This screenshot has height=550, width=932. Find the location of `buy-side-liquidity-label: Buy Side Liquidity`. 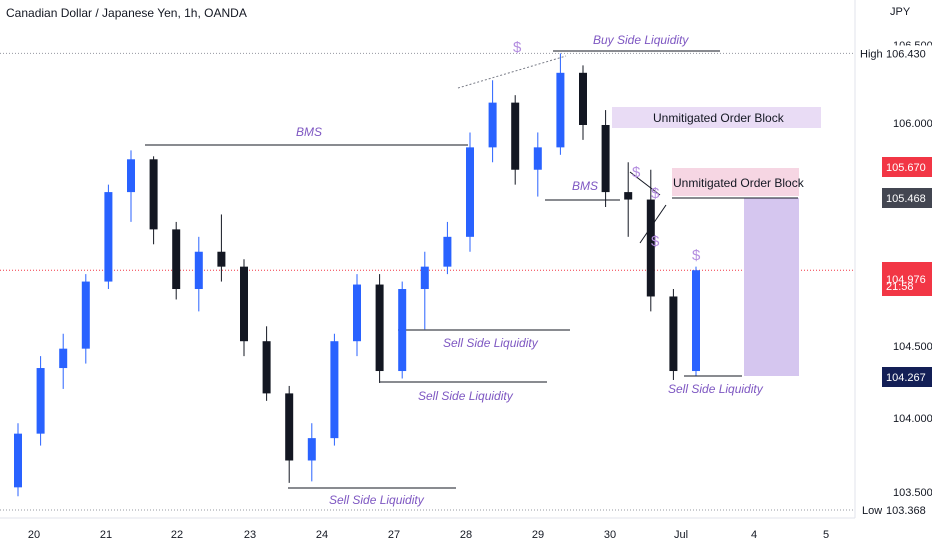

buy-side-liquidity-label: Buy Side Liquidity is located at coordinates (641, 40).